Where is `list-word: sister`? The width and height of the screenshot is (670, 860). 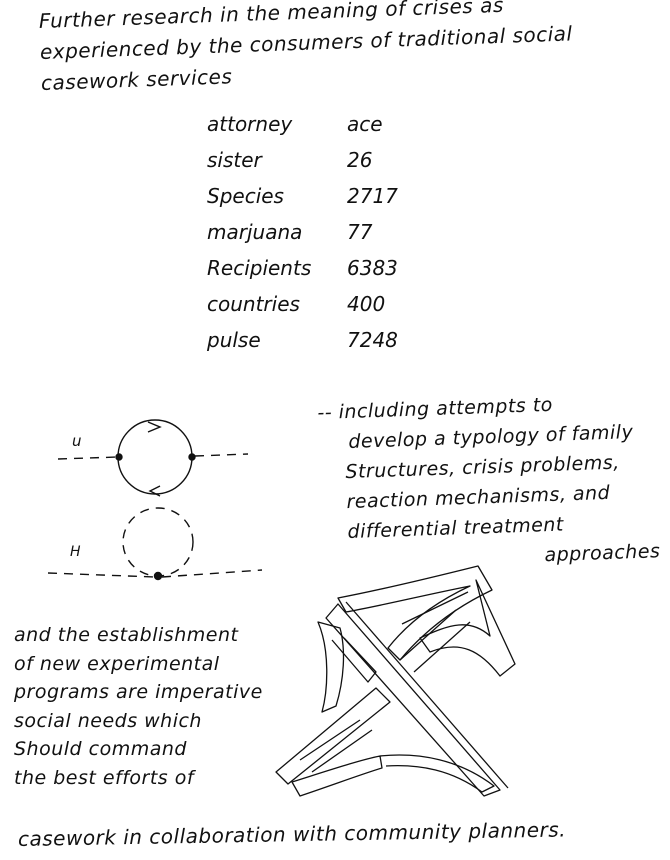
list-word: sister is located at coordinates (234, 160).